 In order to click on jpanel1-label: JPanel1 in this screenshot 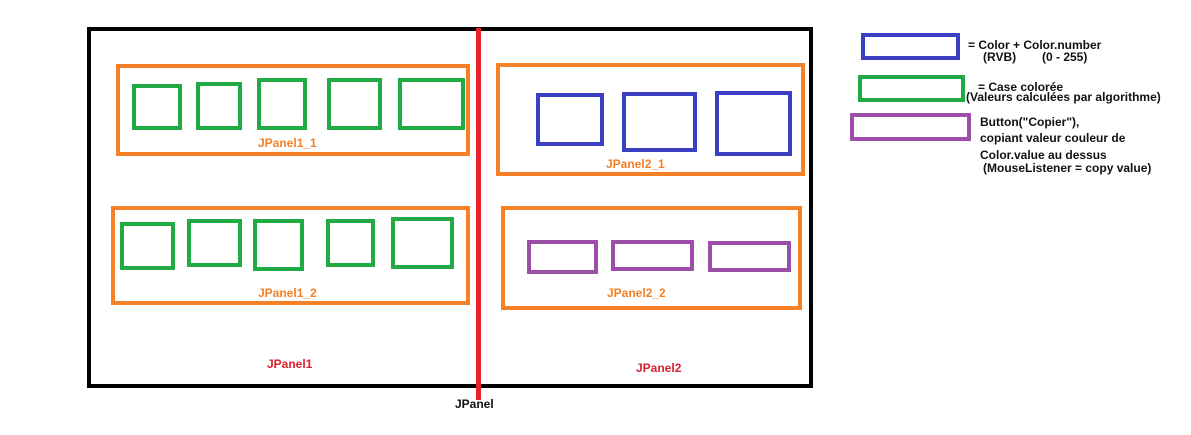, I will do `click(290, 364)`.